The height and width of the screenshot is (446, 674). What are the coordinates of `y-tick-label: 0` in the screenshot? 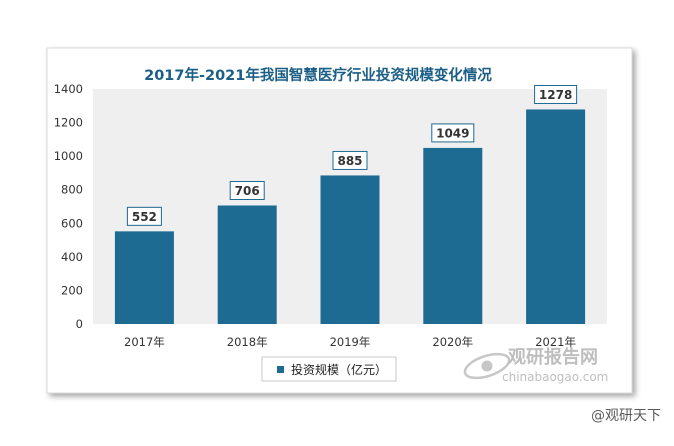 It's located at (79, 324).